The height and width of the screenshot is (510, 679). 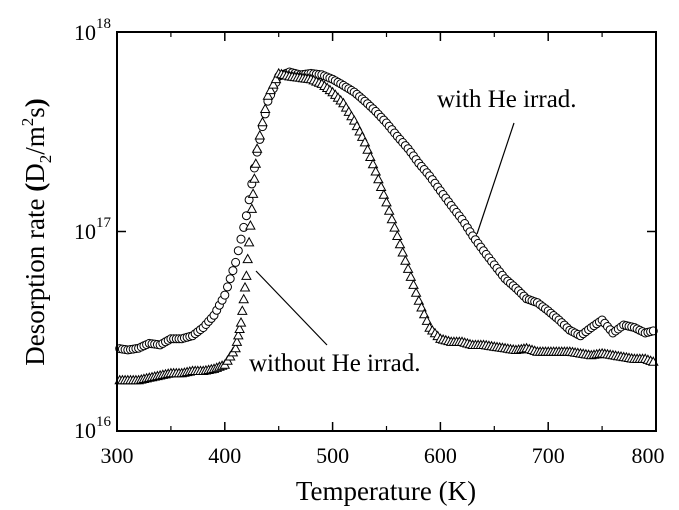 What do you see at coordinates (36, 231) in the screenshot?
I see `y-axis-label: Desorption rate (D2/m2s)` at bounding box center [36, 231].